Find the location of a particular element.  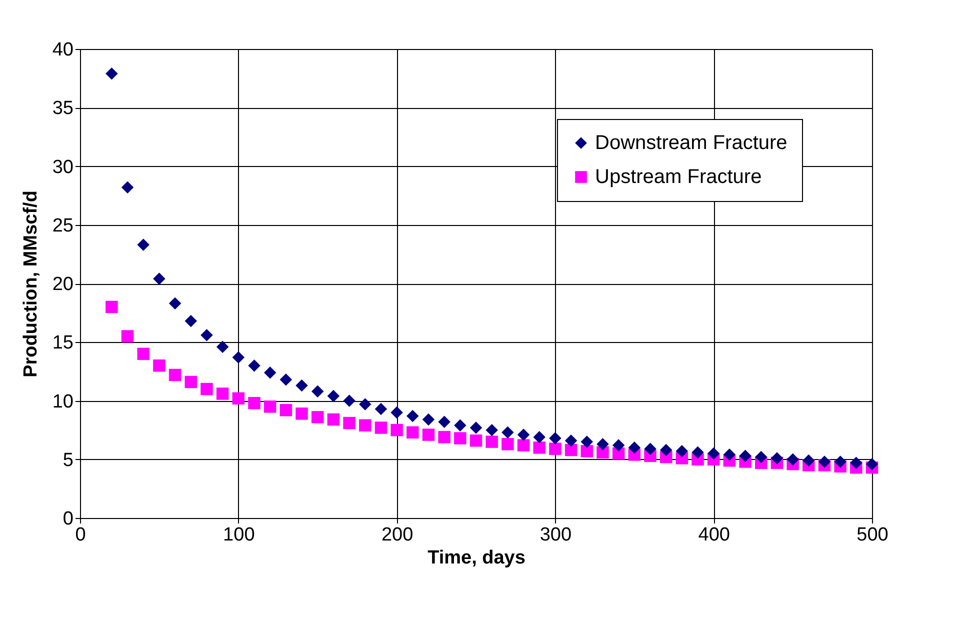

y-tick-label: 0 is located at coordinates (68, 519).